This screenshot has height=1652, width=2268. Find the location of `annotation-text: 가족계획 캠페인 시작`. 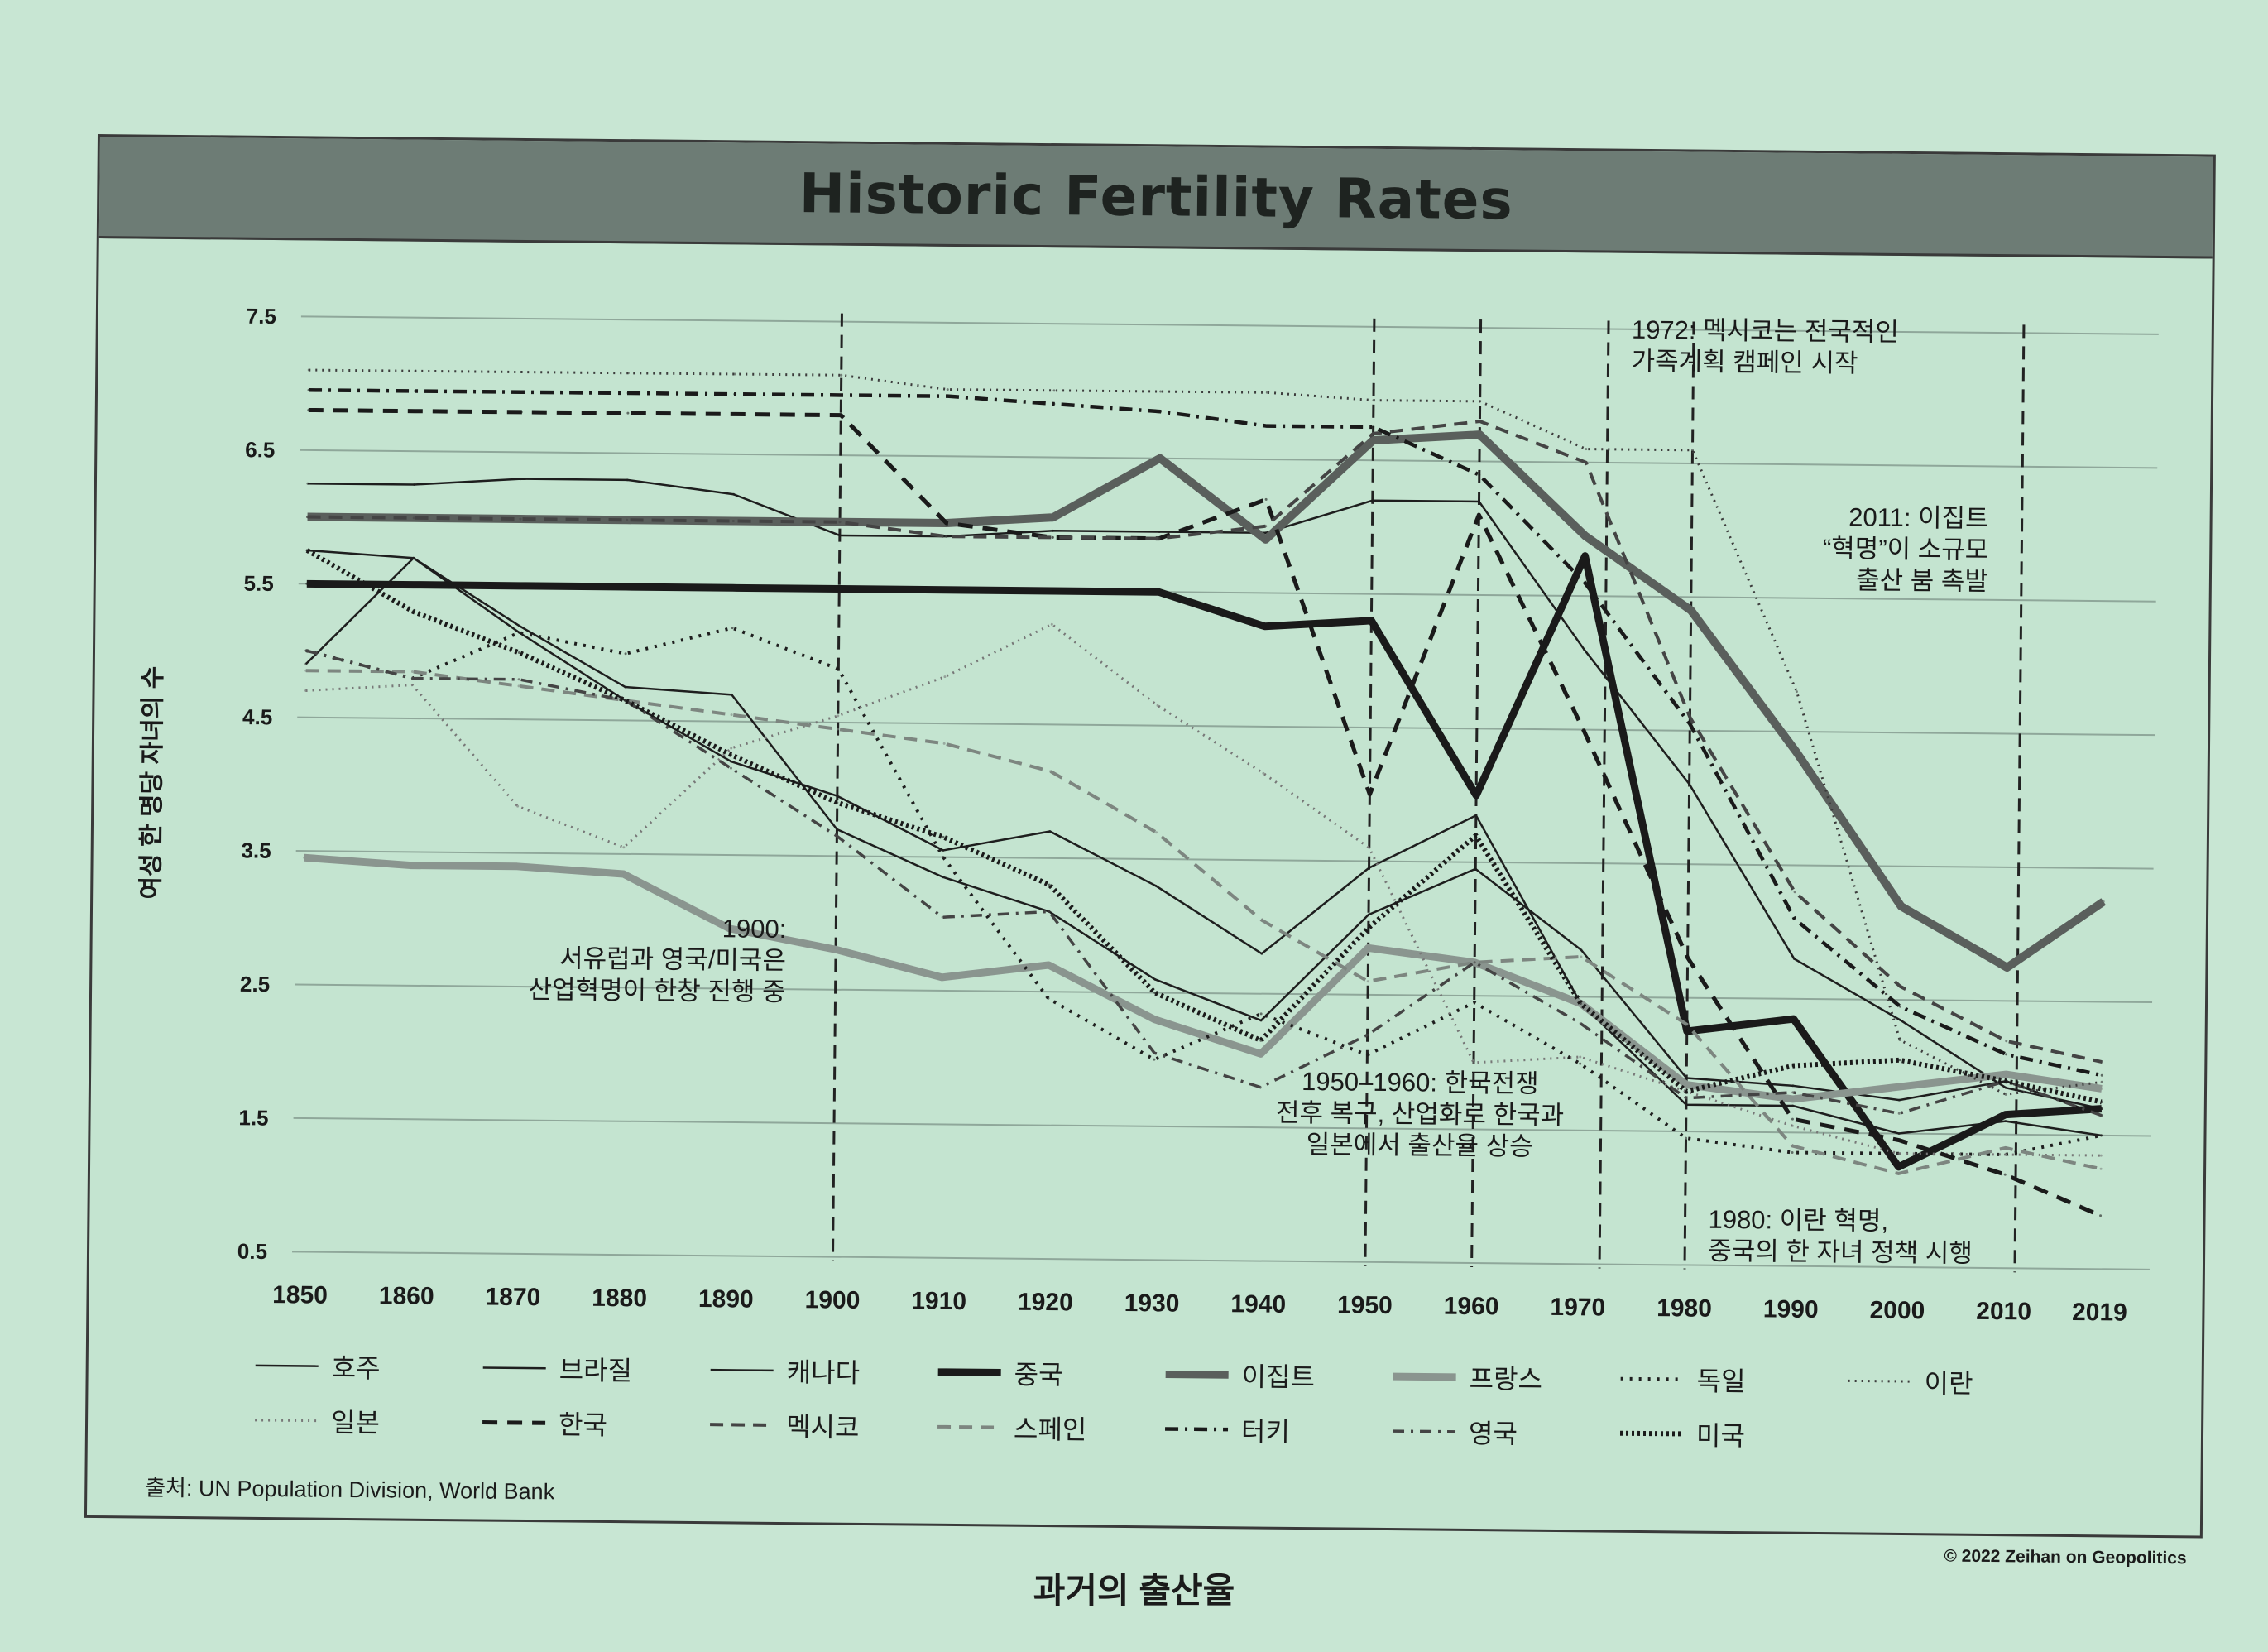

annotation-text: 가족계획 캠페인 시작 is located at coordinates (1744, 362).